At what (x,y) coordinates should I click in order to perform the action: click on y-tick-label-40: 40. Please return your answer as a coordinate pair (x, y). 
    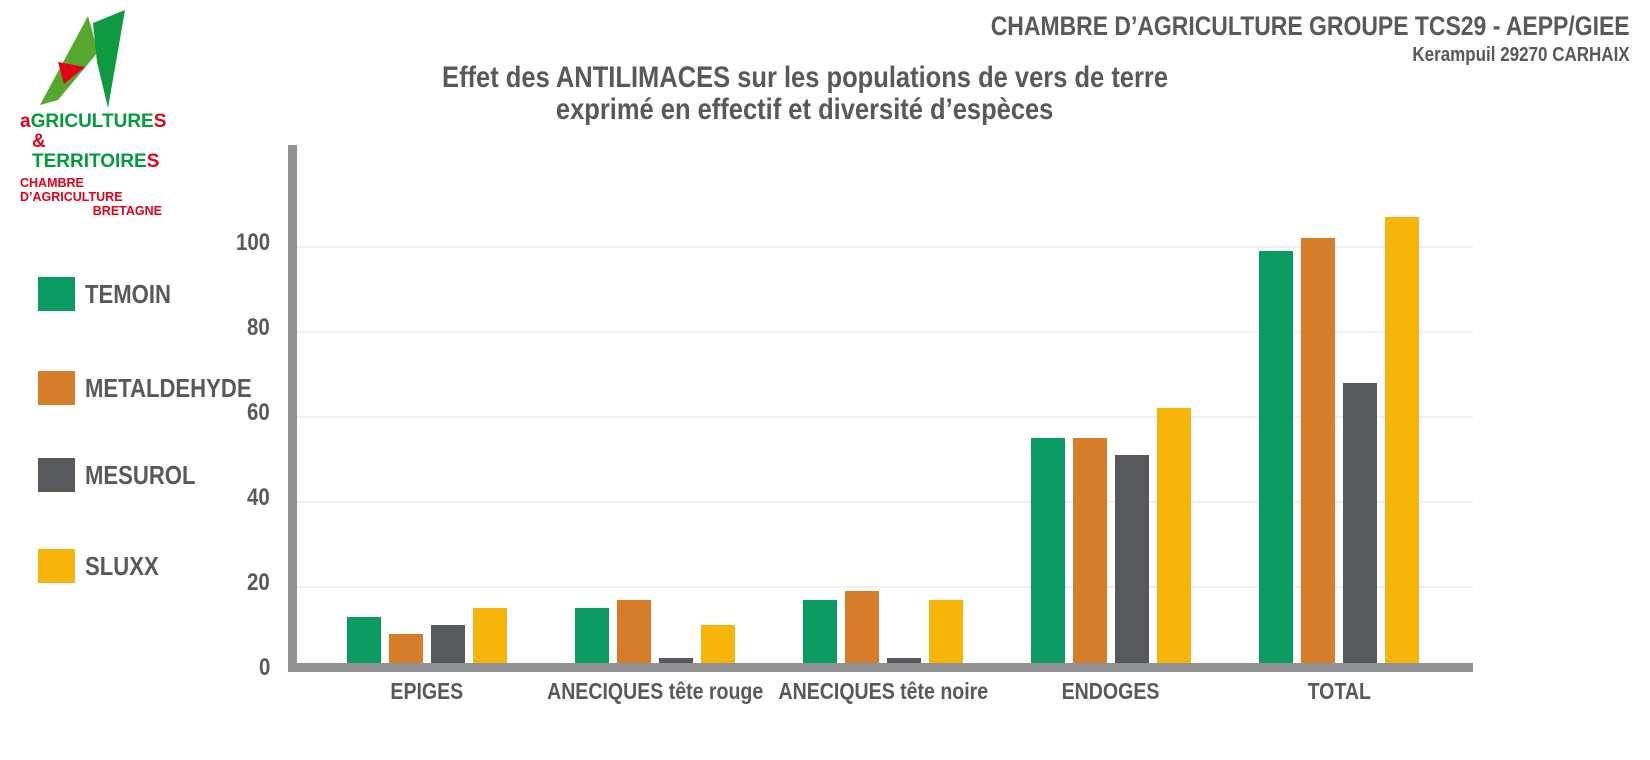
    Looking at the image, I should click on (225, 498).